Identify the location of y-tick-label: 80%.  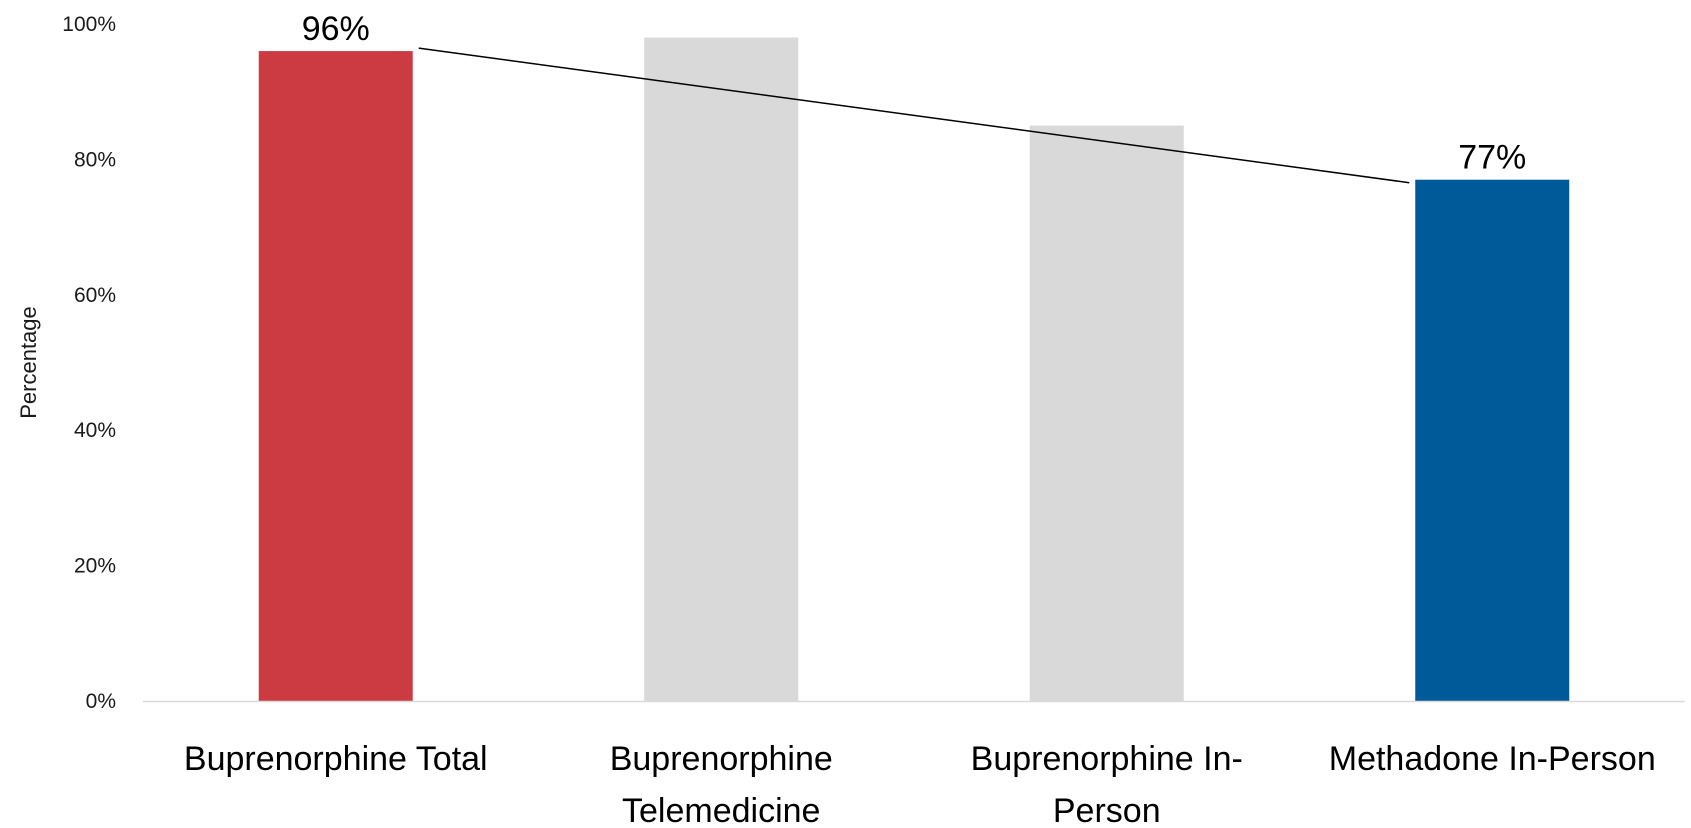
(95, 159).